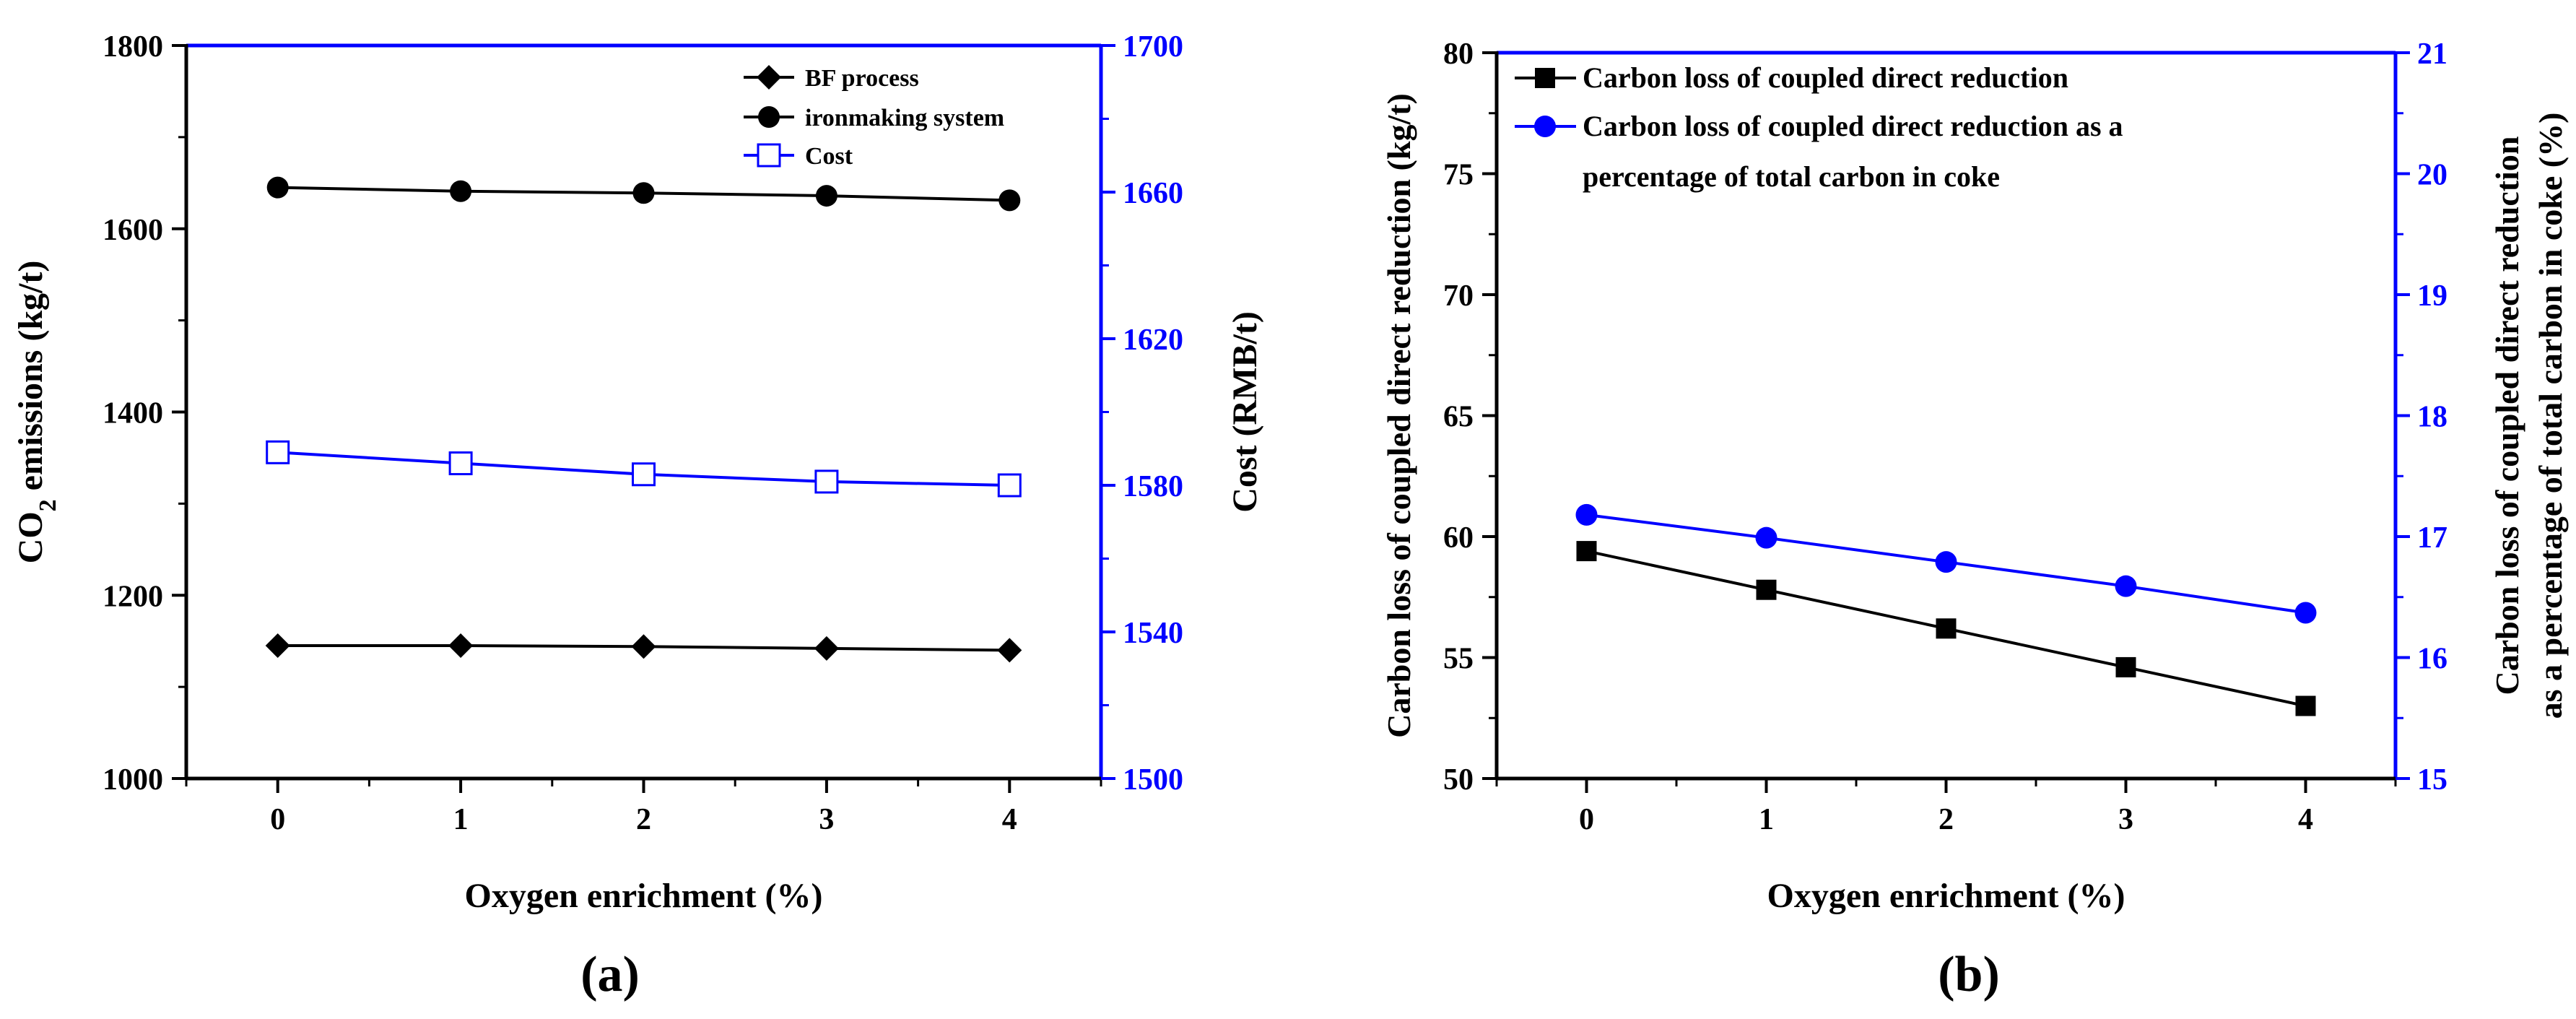  I want to click on y-left-tick-label: 1800, so click(133, 47).